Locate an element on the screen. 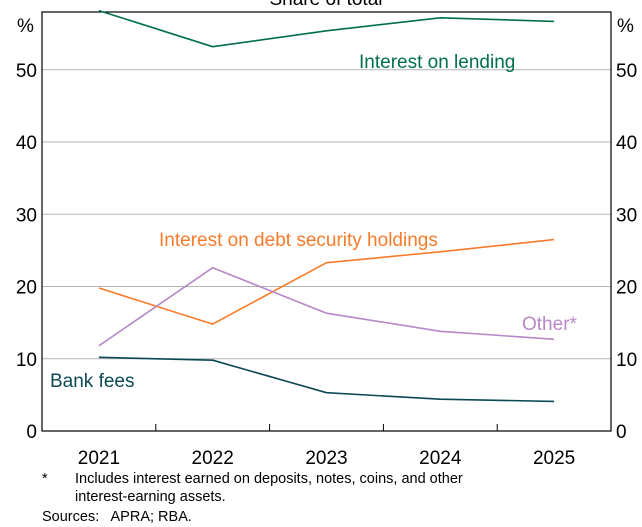  x-tick-label-2024: 2024 is located at coordinates (440, 458).